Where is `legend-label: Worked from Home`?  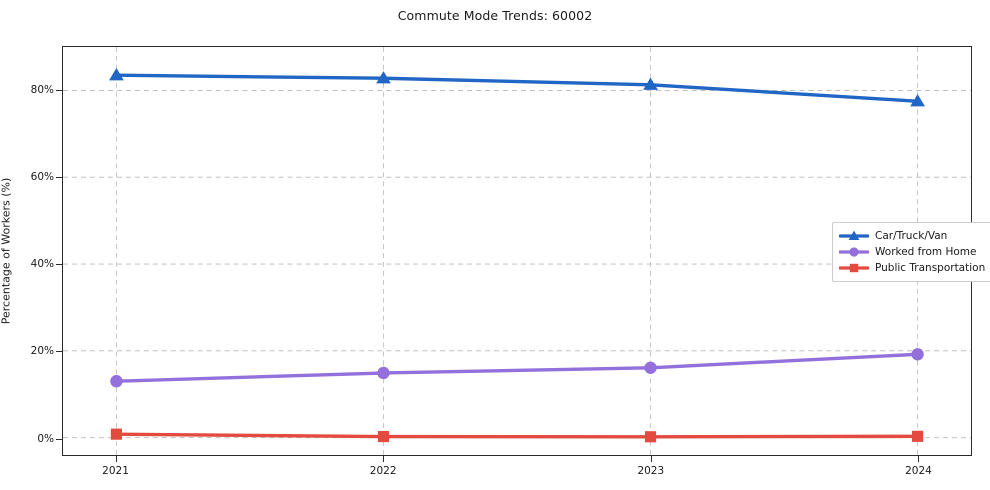 legend-label: Worked from Home is located at coordinates (926, 252).